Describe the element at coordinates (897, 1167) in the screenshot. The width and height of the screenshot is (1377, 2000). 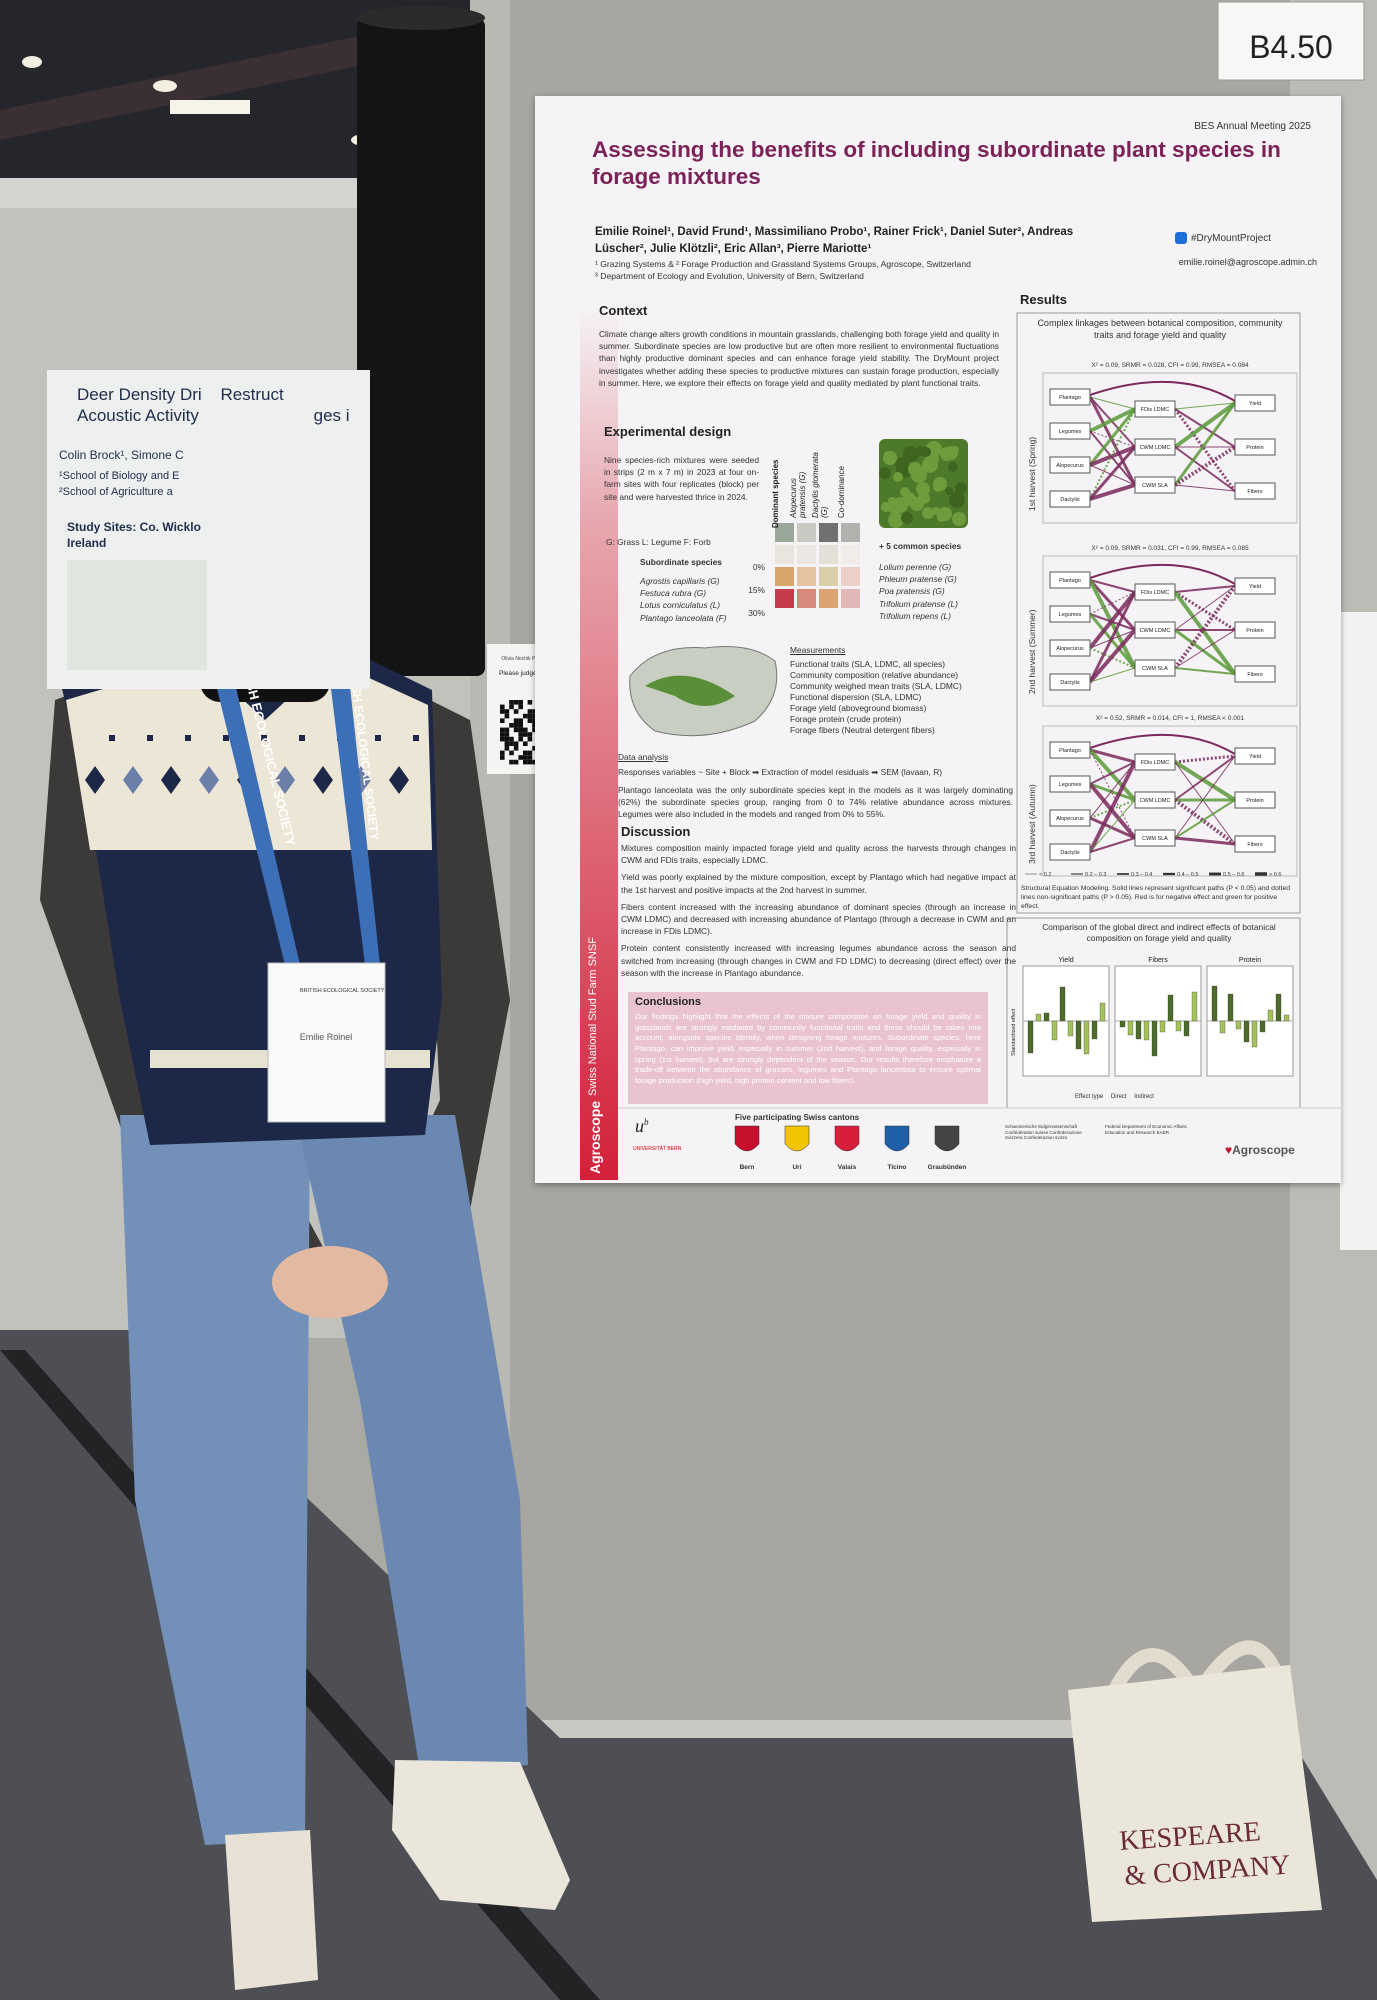
I see `canton-name: Ticino` at that location.